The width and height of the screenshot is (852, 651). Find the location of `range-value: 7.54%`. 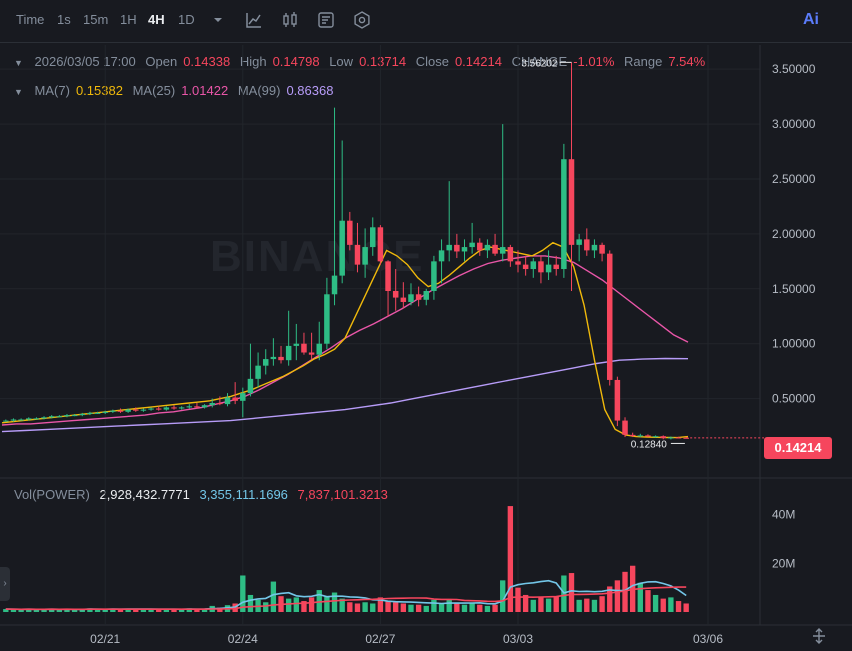

range-value: 7.54% is located at coordinates (687, 61).